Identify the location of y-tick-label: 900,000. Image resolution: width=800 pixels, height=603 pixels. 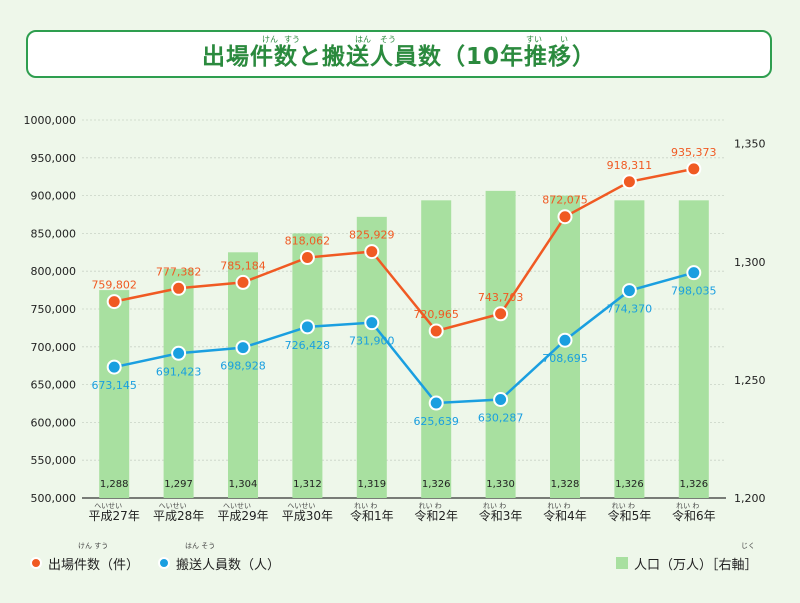
(54, 196).